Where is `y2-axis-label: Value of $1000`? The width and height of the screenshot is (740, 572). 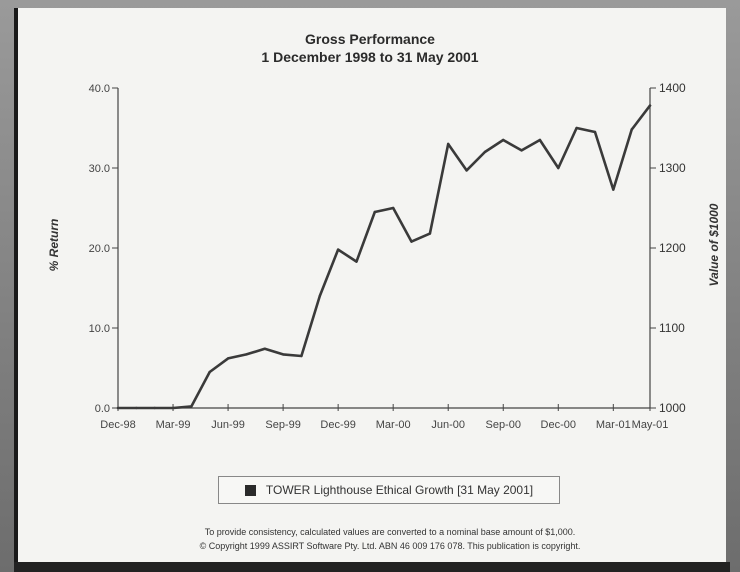
y2-axis-label: Value of $1000 is located at coordinates (714, 244).